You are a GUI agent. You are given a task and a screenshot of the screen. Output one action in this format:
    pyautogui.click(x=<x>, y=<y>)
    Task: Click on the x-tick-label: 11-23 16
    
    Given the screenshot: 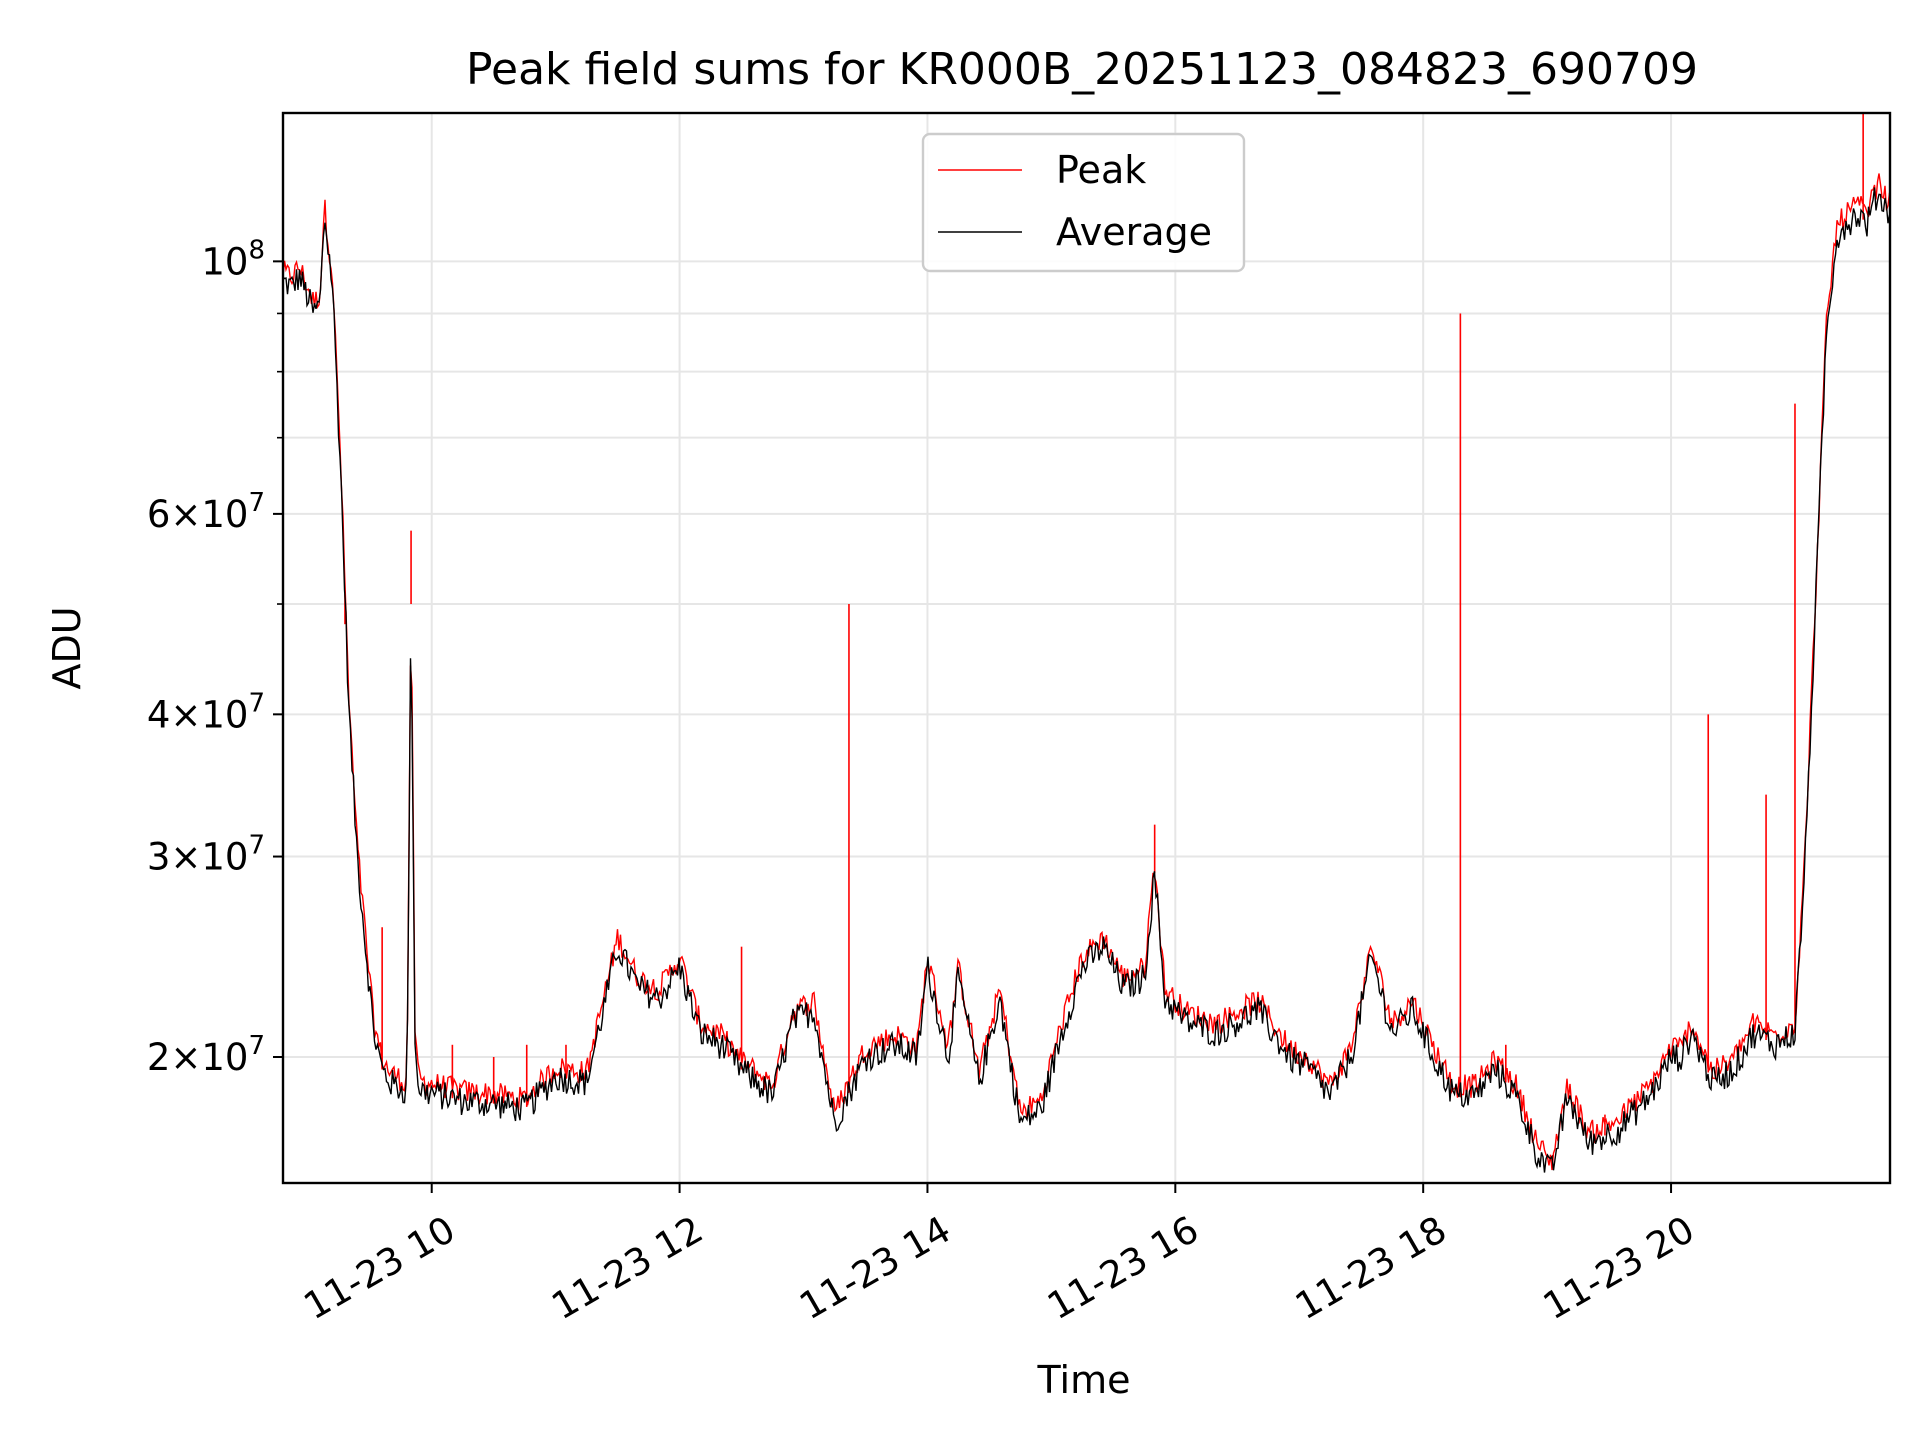 What is the action you would take?
    pyautogui.click(x=1123, y=1268)
    